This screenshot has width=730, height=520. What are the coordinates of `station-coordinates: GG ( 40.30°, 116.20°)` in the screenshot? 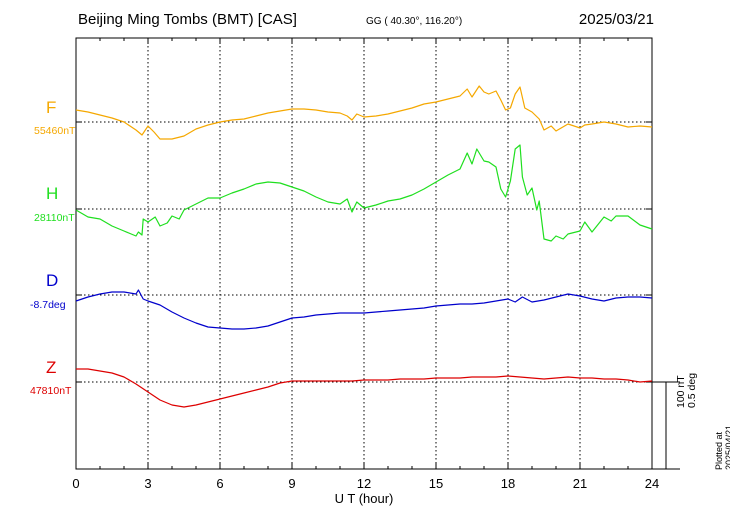 It's located at (414, 21).